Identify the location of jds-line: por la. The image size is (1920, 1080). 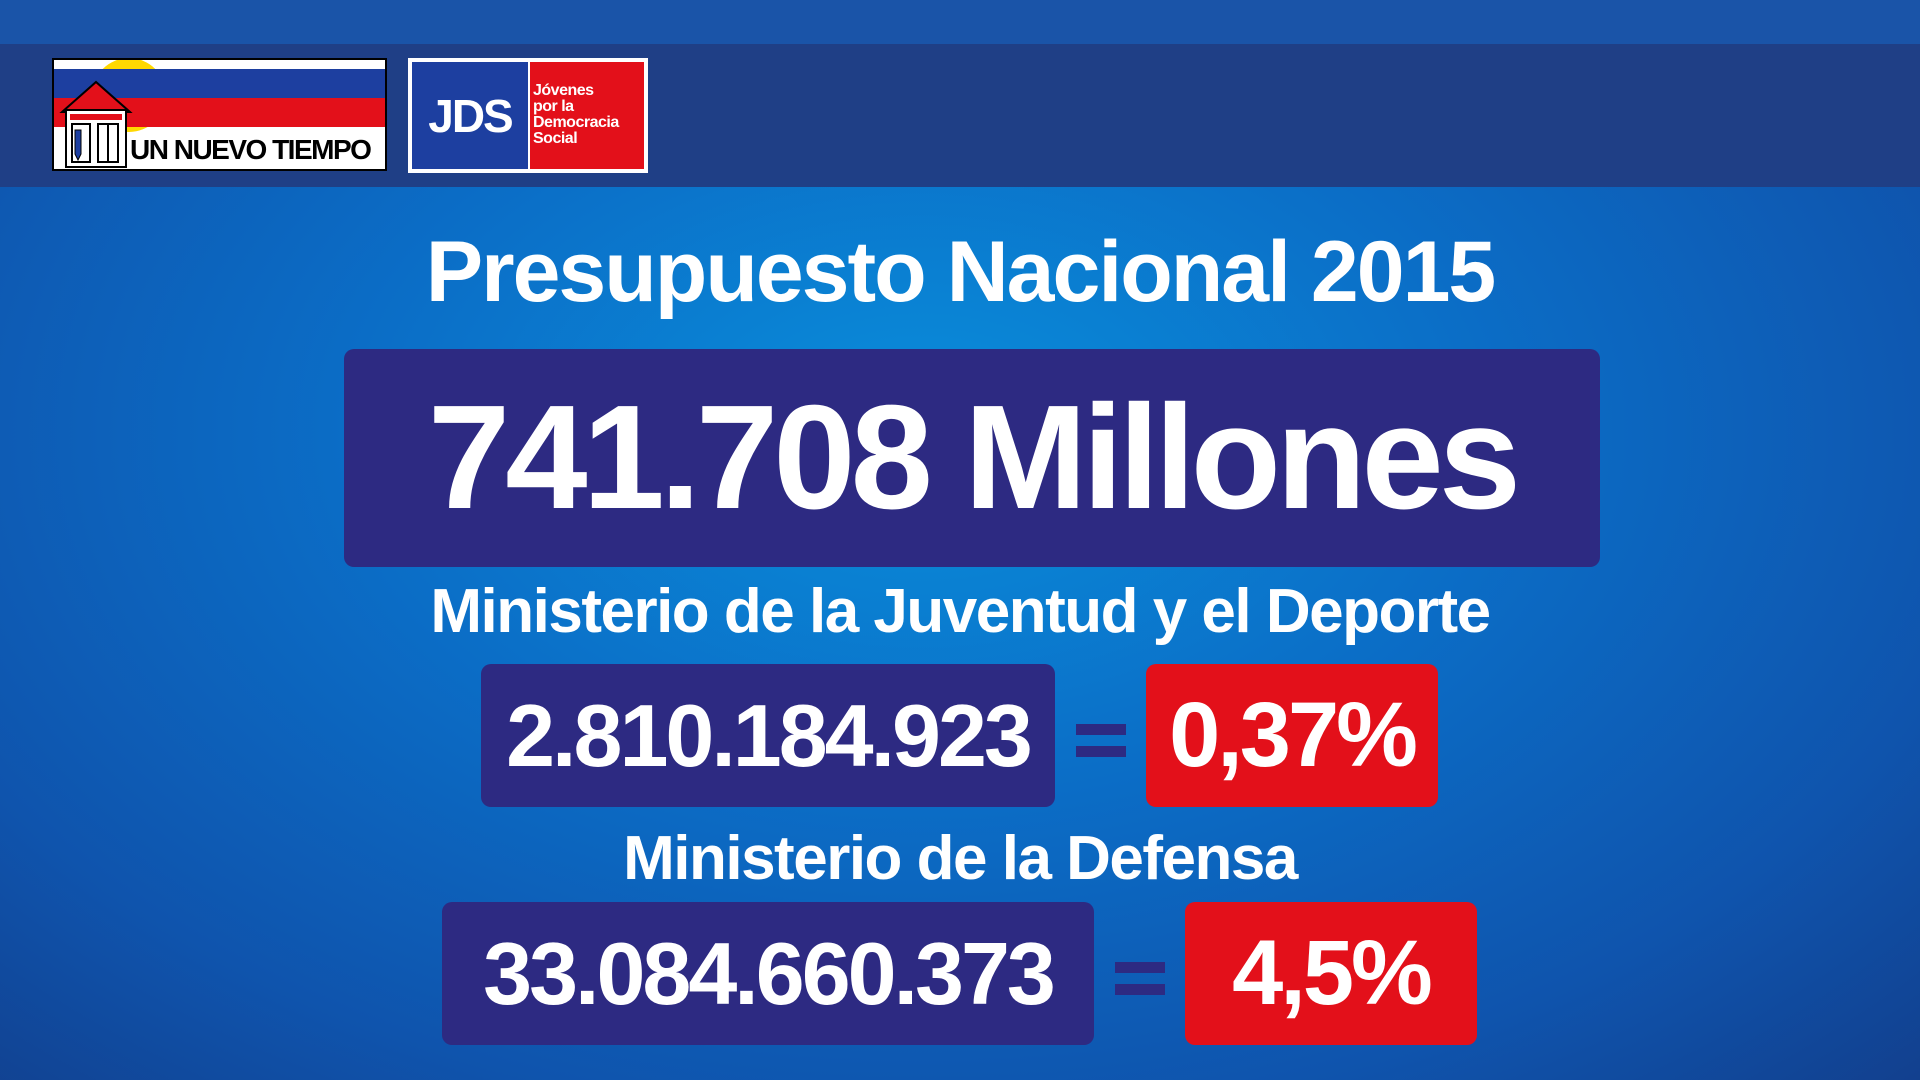
(553, 106).